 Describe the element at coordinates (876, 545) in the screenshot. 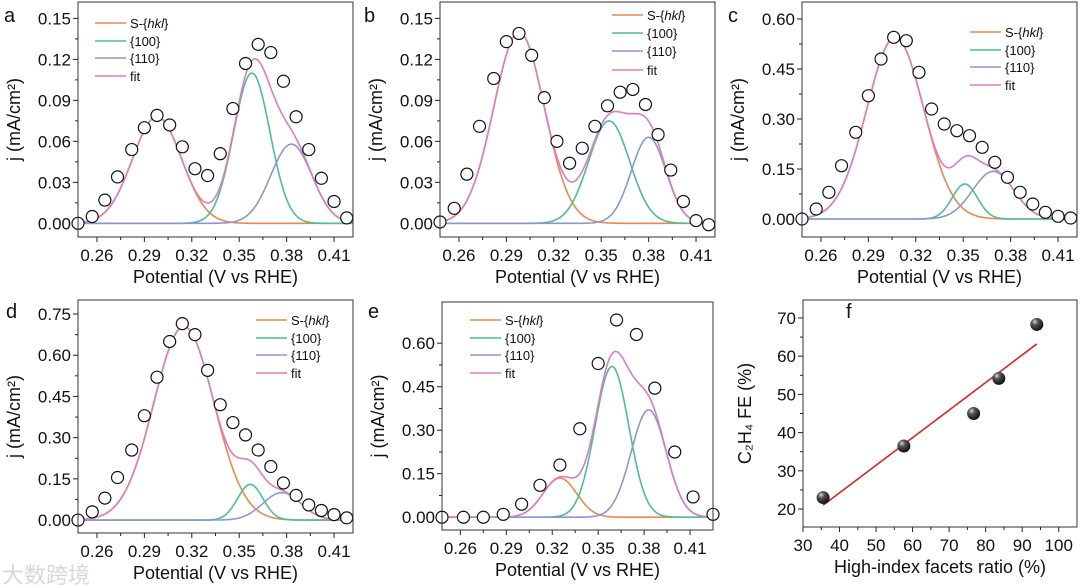

I see `x-tick-label: 50` at that location.